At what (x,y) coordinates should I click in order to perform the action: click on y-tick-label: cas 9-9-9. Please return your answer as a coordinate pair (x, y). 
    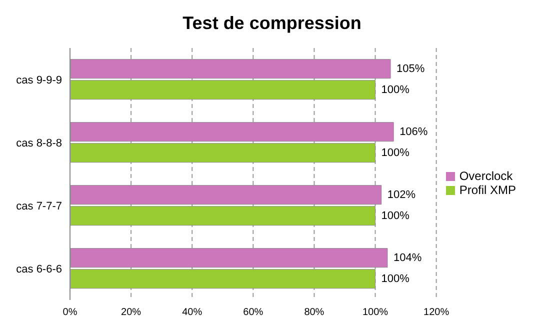
    Looking at the image, I should click on (39, 80).